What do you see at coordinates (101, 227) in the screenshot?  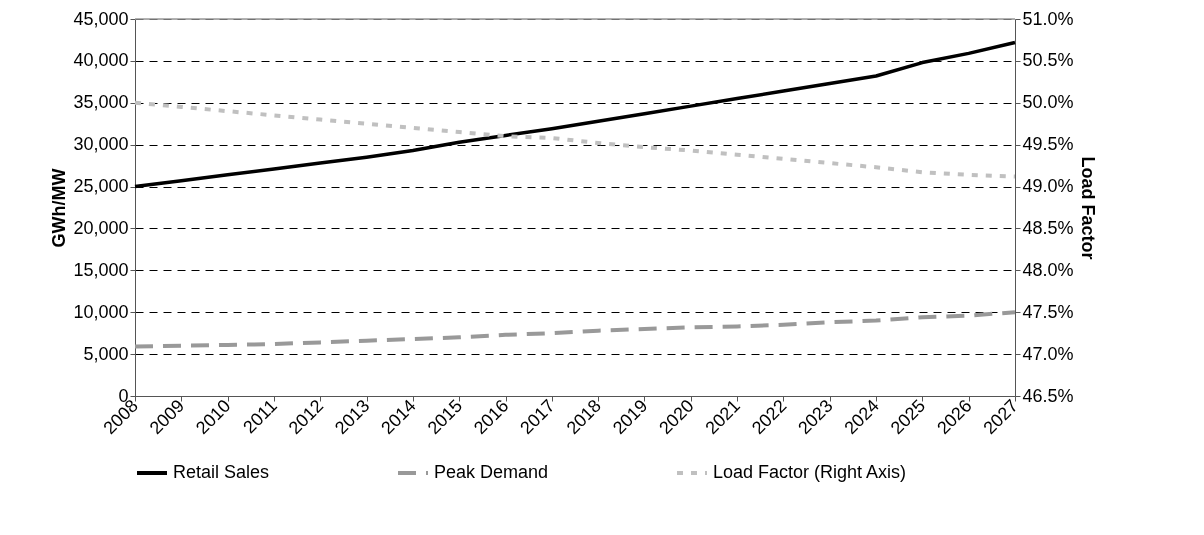 I see `y-tick-label: 20,000` at bounding box center [101, 227].